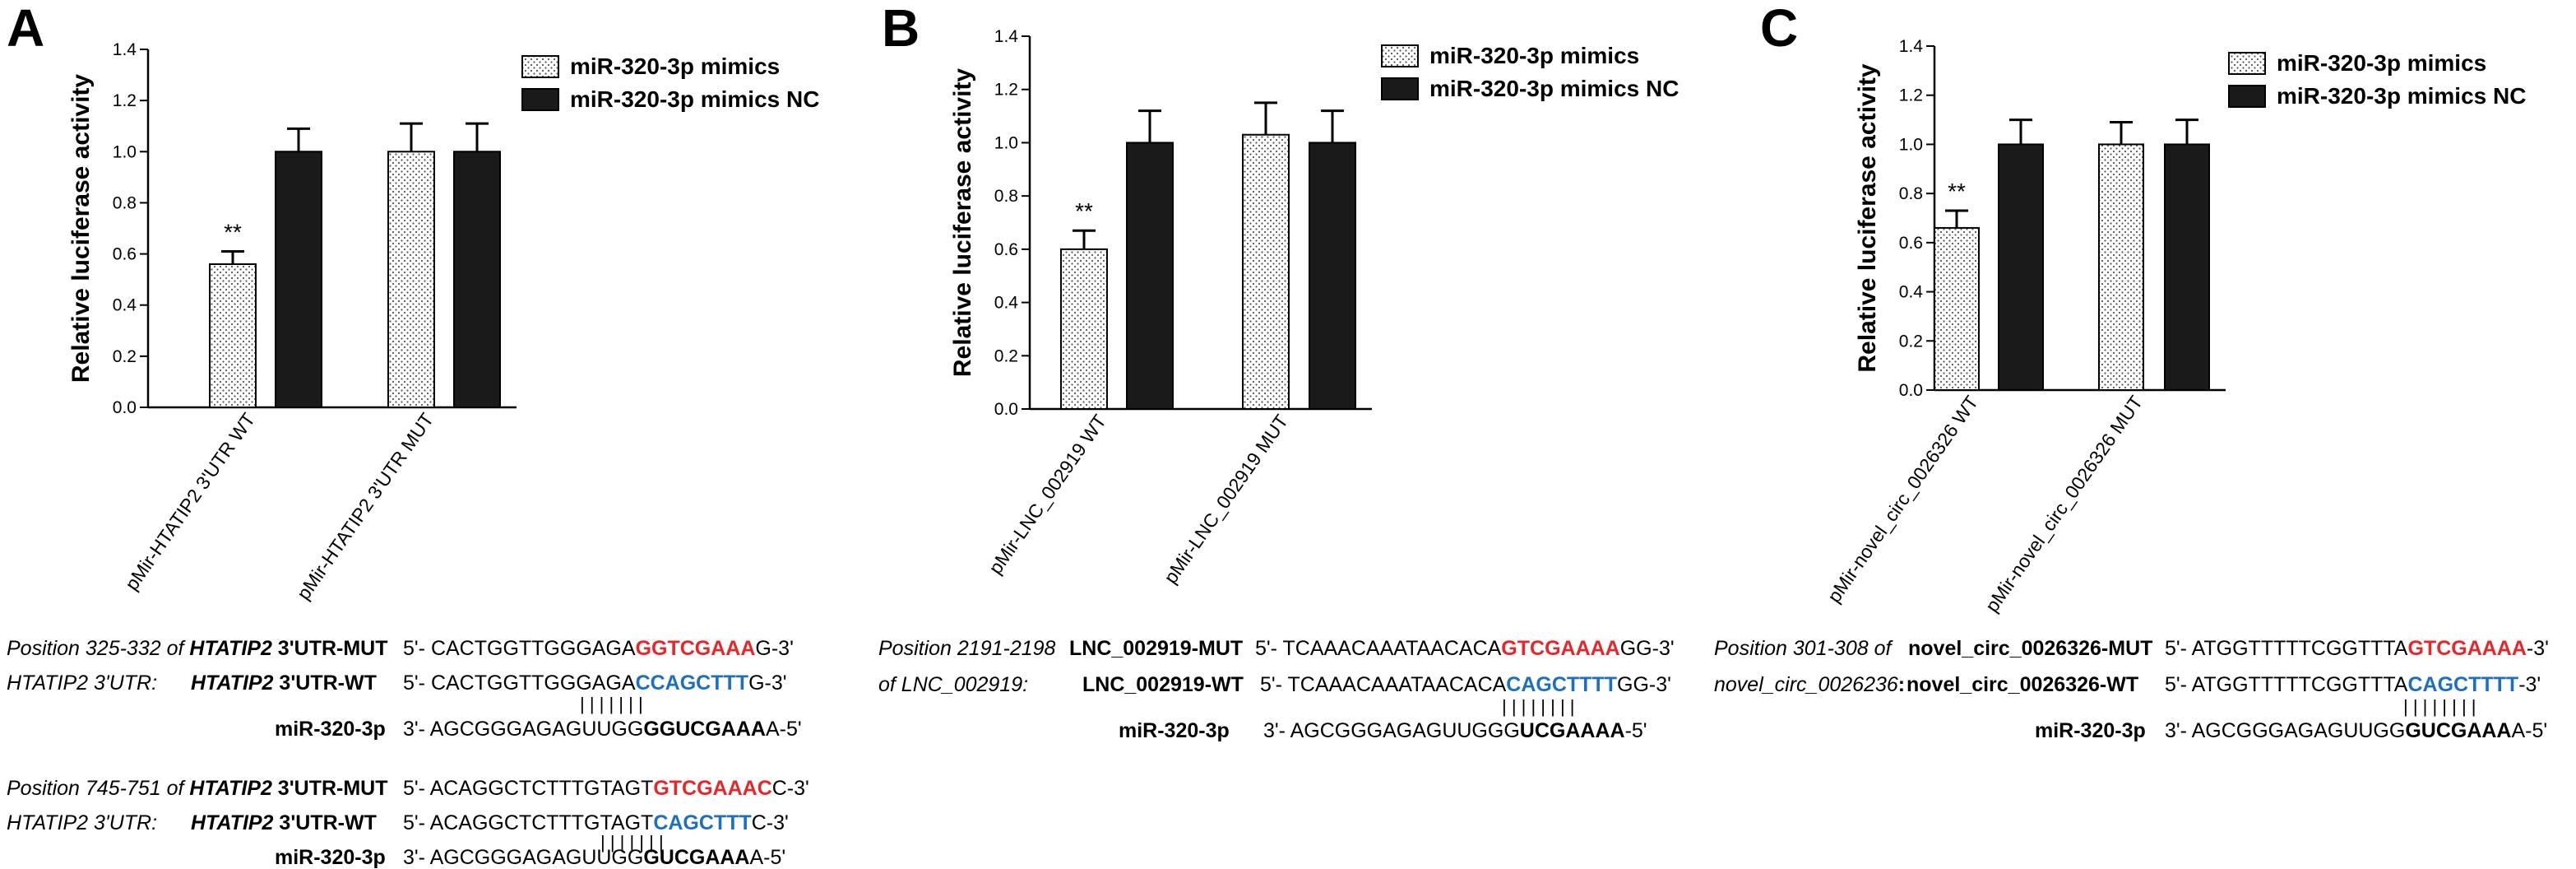  Describe the element at coordinates (598, 648) in the screenshot. I see `alignment-a1-mut-seq: 5'- CACTGGTTGGGAGAGGTCGAAAG-3'` at that location.